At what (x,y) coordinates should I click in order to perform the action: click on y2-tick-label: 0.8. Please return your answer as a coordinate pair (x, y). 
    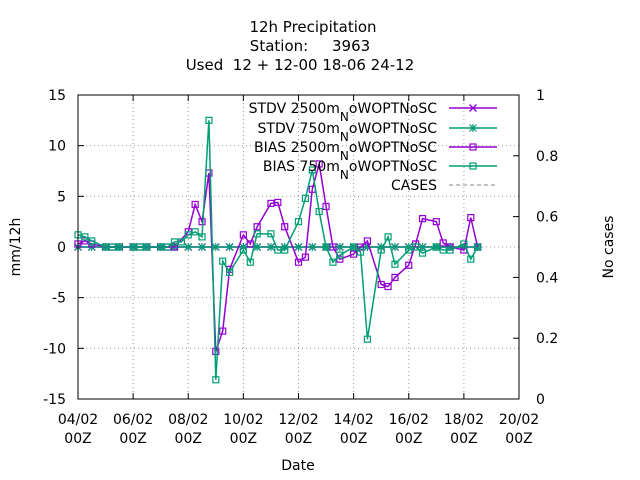
    Looking at the image, I should click on (547, 157).